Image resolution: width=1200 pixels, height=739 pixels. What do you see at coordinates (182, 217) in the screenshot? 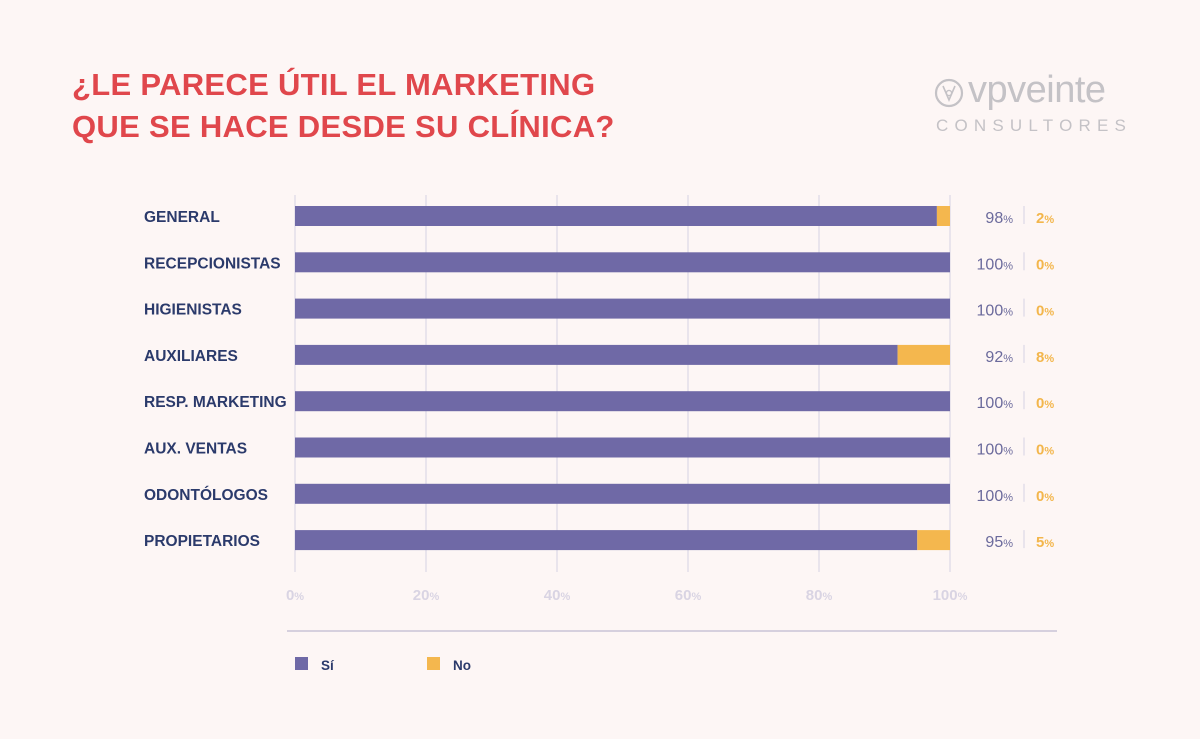
I see `category-label: GENERAL` at bounding box center [182, 217].